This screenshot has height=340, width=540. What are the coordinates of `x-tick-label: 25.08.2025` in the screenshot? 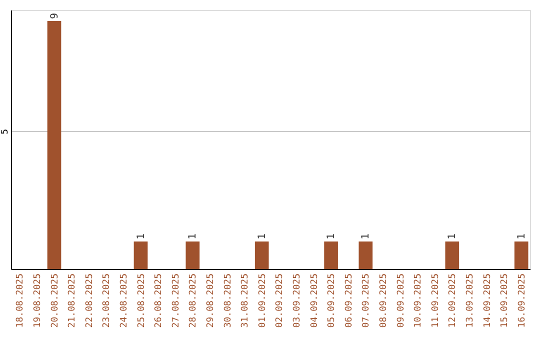 It's located at (141, 301).